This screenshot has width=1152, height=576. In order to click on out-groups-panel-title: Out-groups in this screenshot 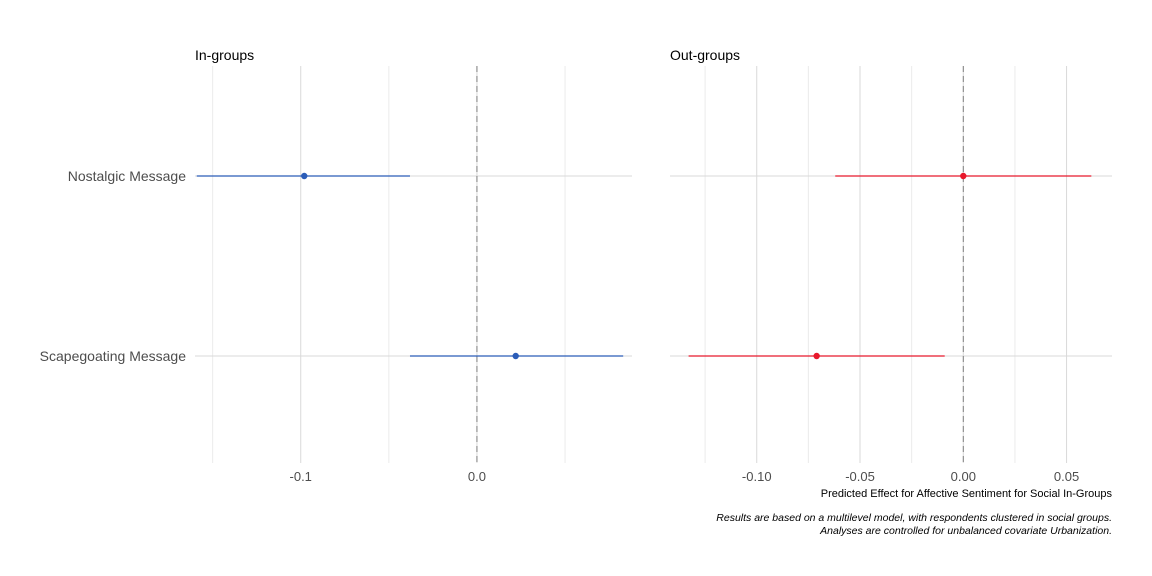, I will do `click(705, 55)`.